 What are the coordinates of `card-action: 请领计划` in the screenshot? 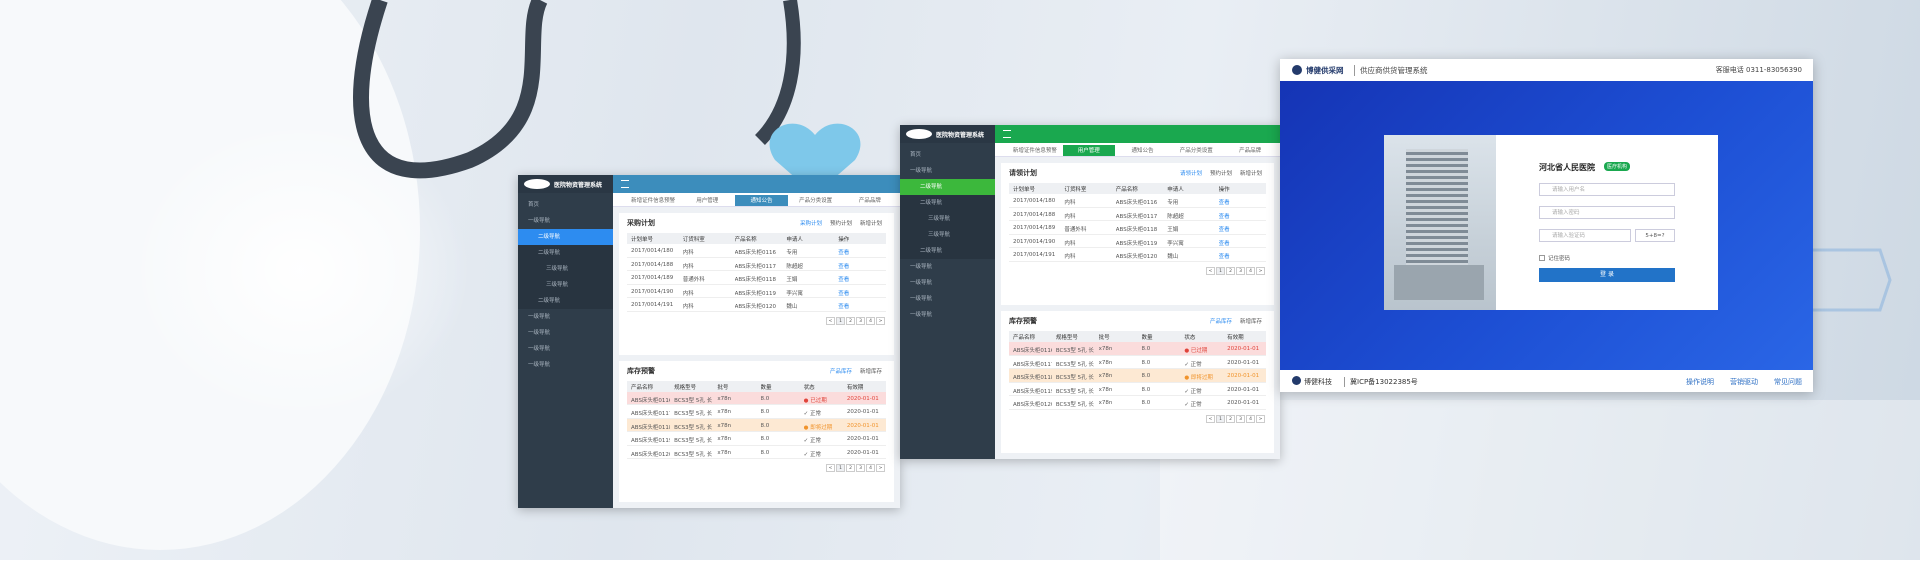 It's located at (1190, 174).